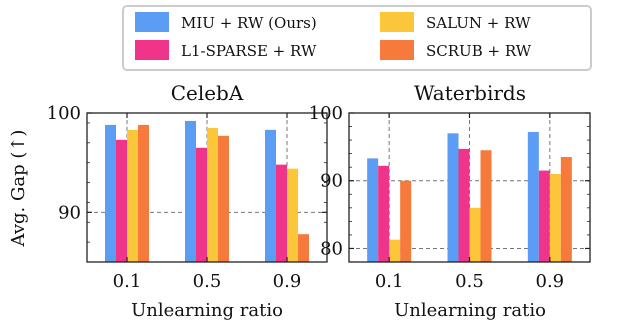 This screenshot has width=621, height=324. What do you see at coordinates (249, 23) in the screenshot?
I see `legend-label-miu: MIU + RW (Ours)` at bounding box center [249, 23].